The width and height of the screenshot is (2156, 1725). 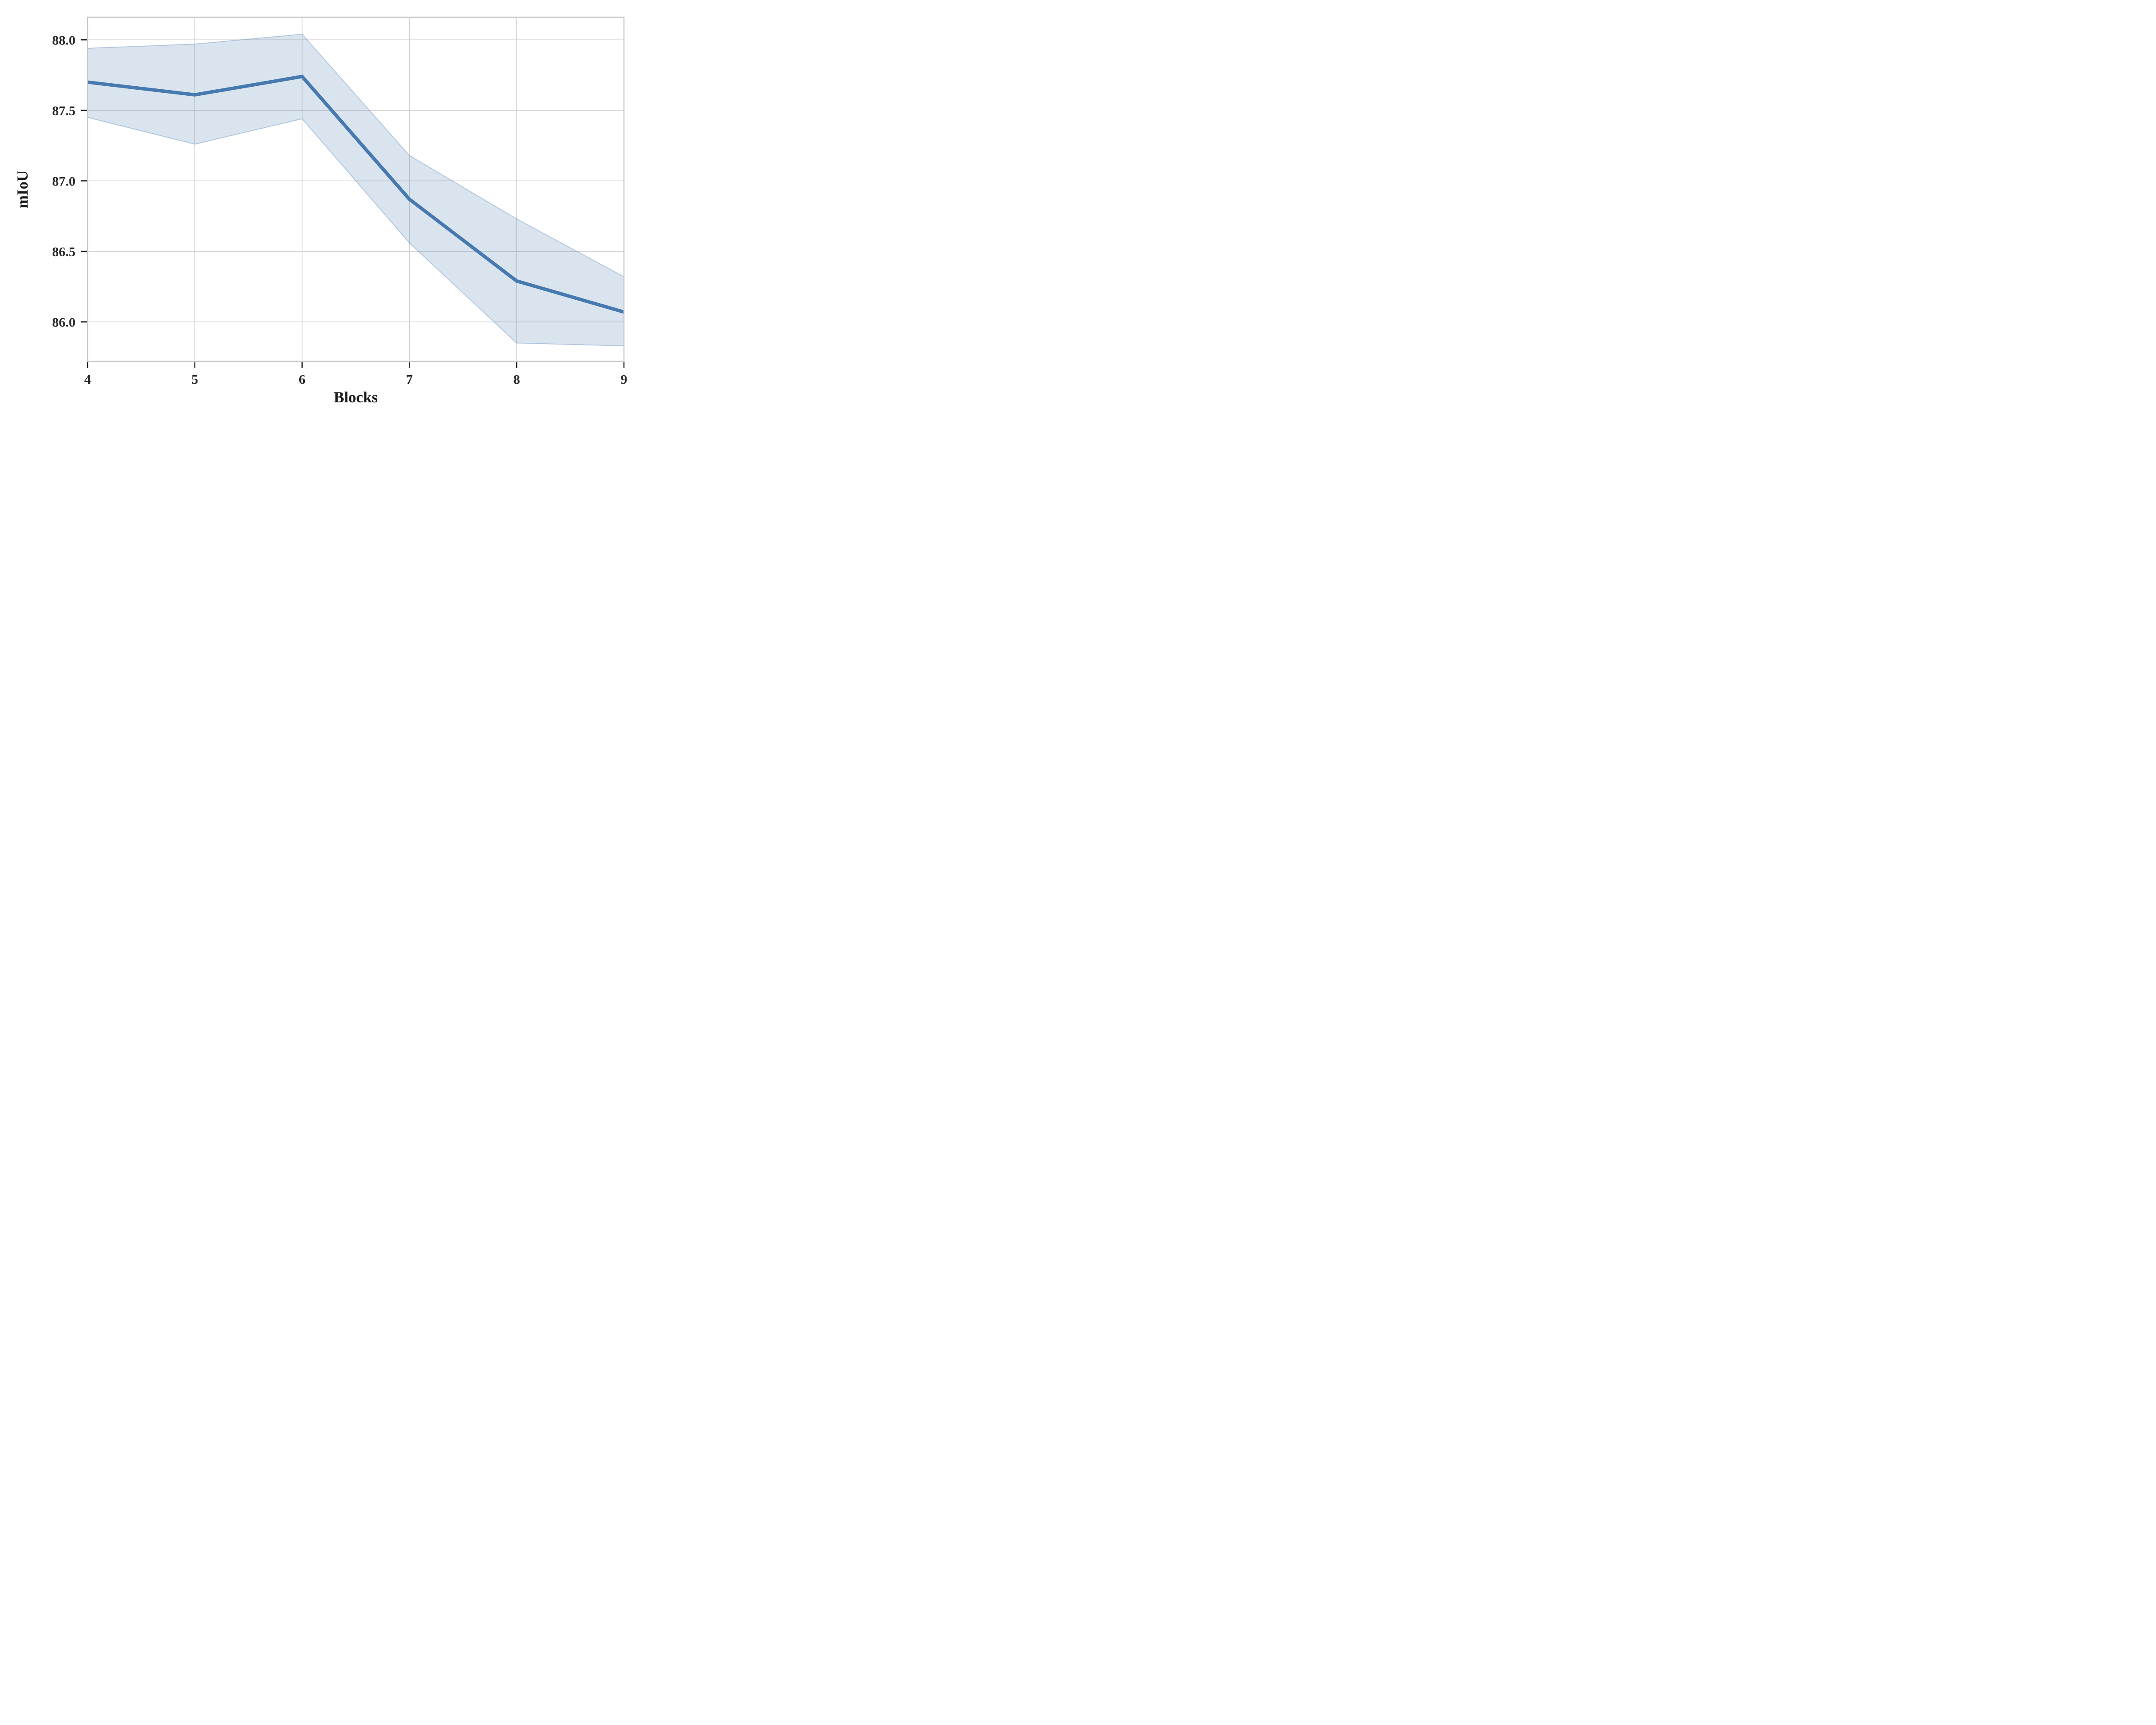 I want to click on y-tick-label: 86.5, so click(x=63, y=252).